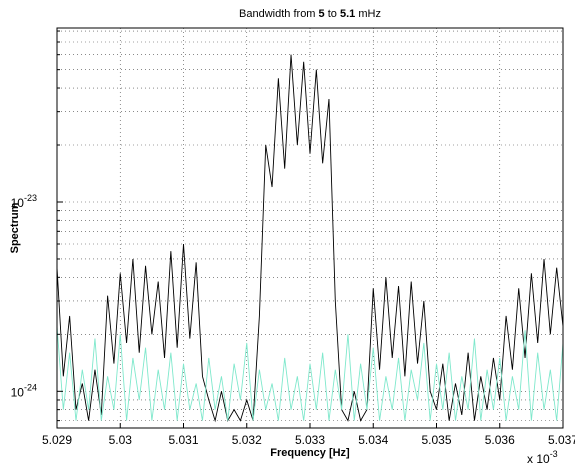 This screenshot has width=575, height=467. Describe the element at coordinates (369, 14) in the screenshot. I see `title-part: mHz` at that location.